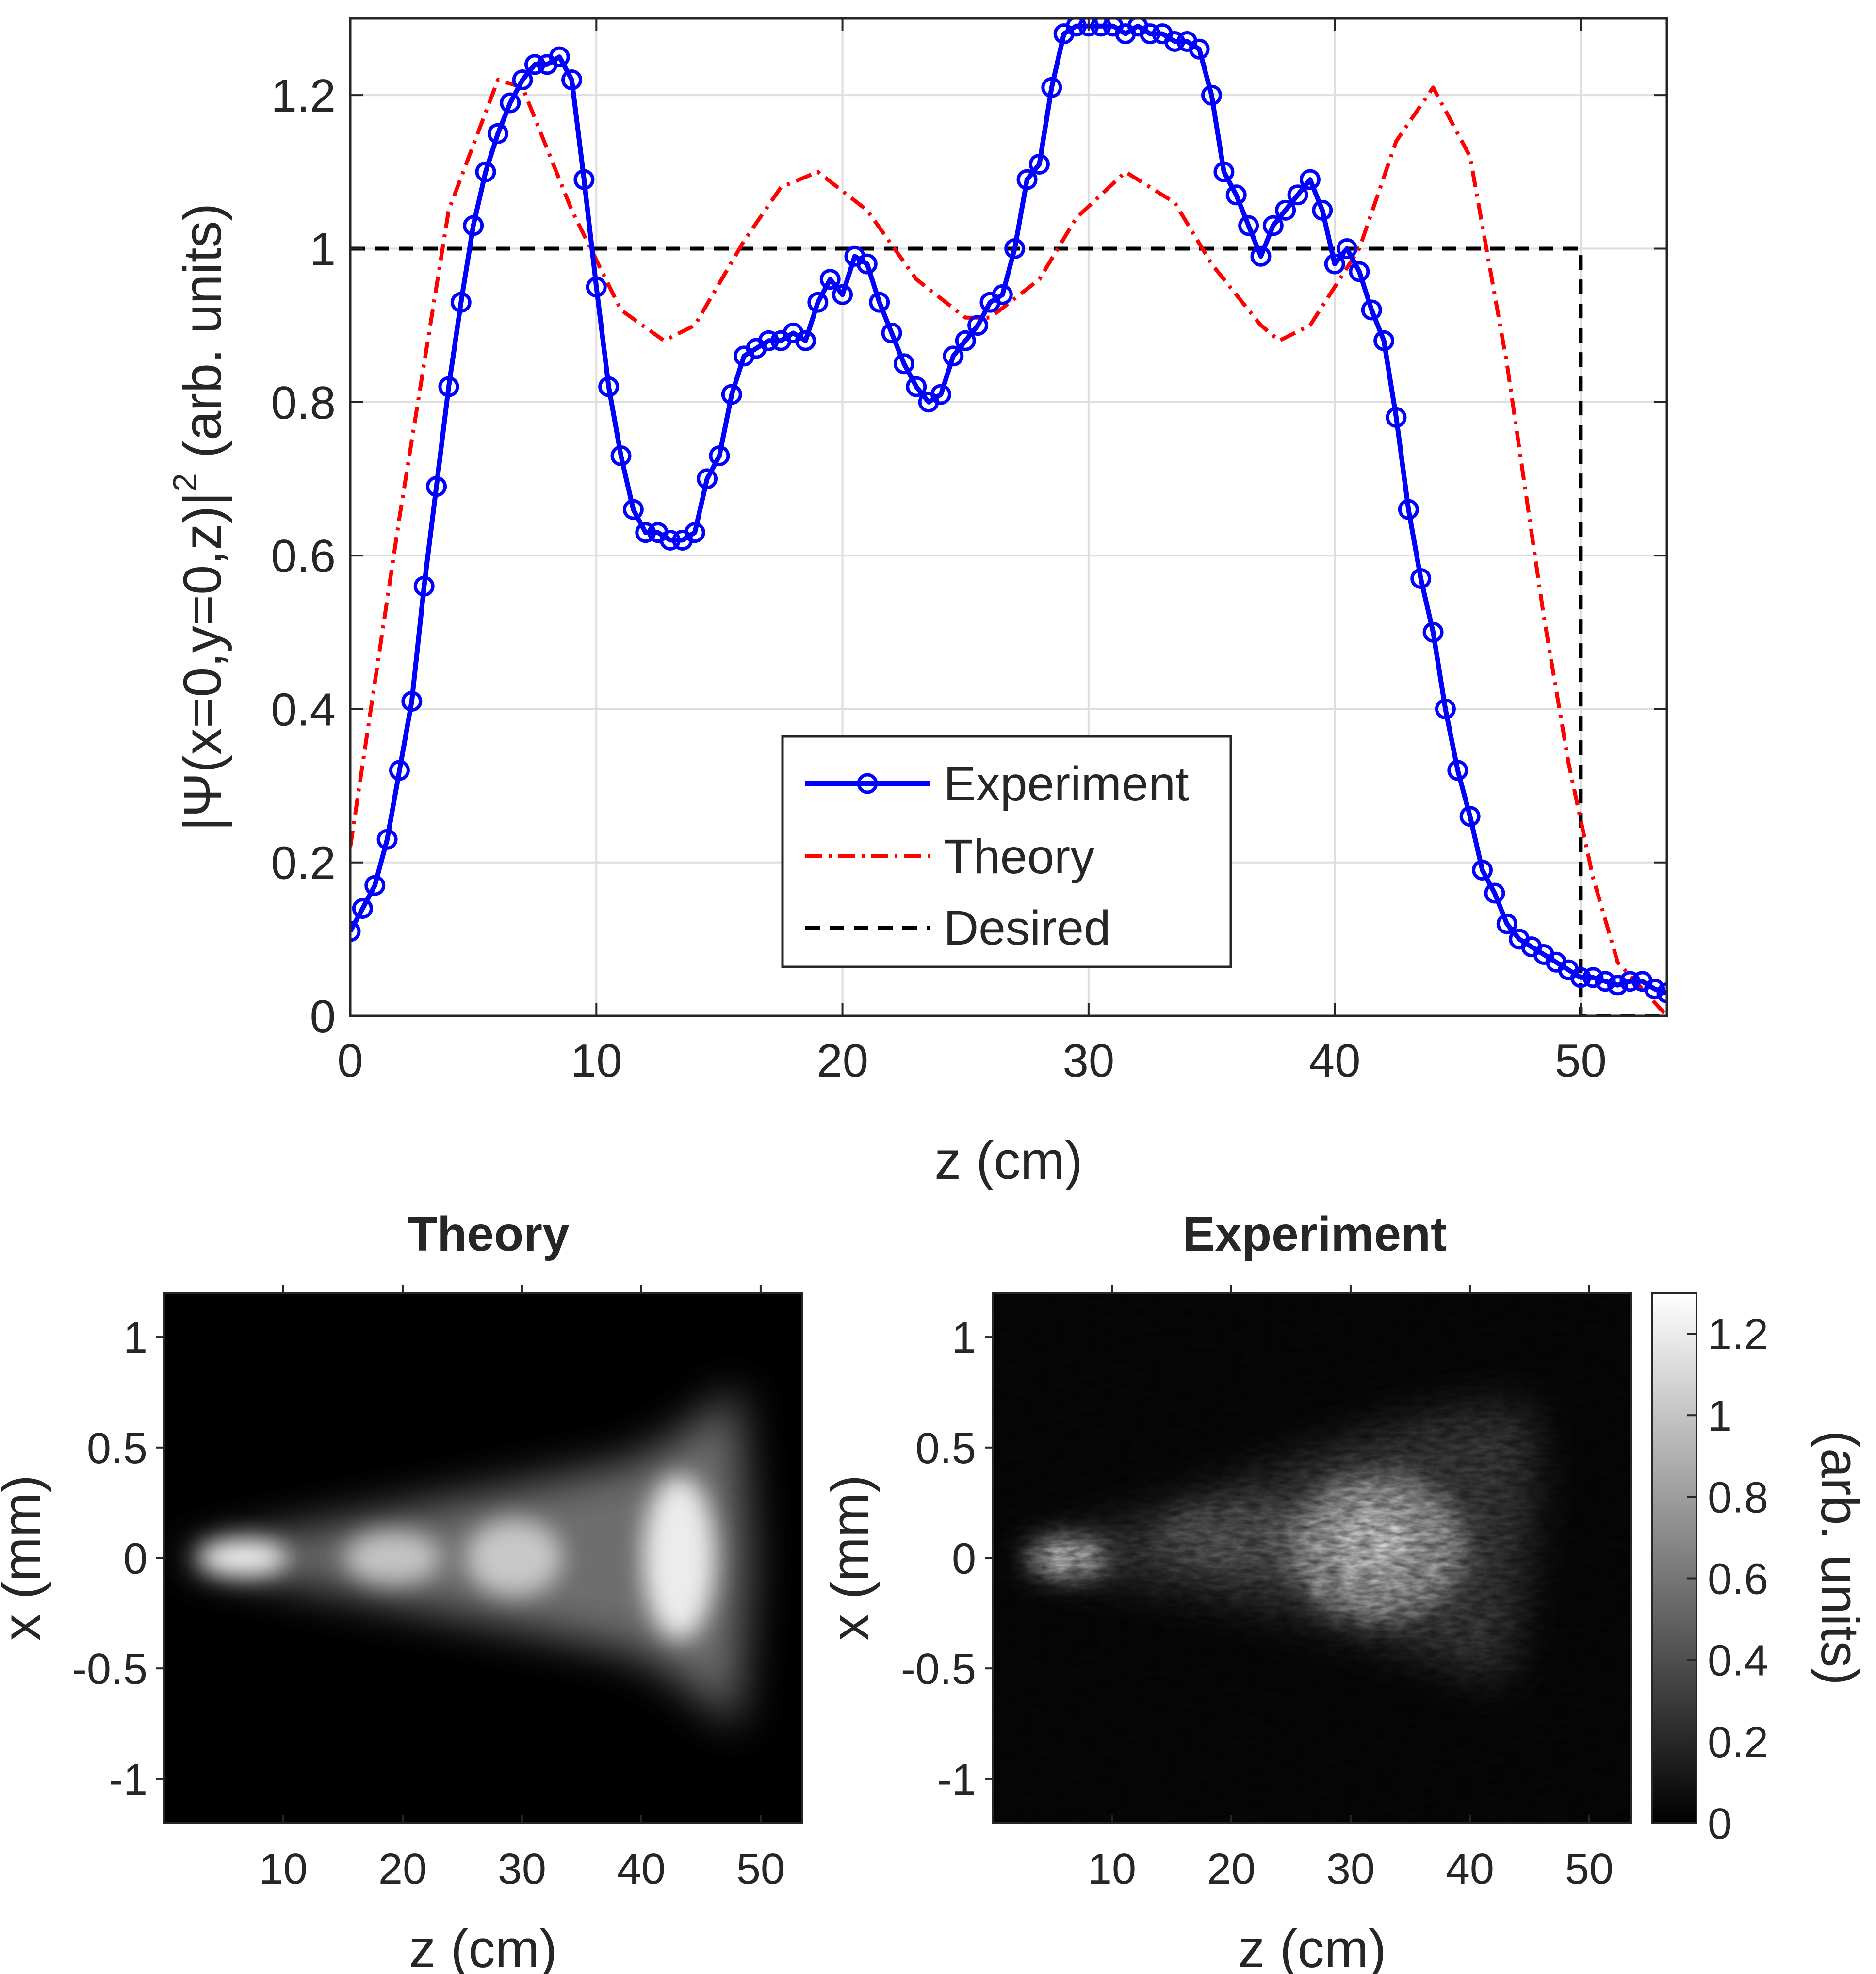 This screenshot has height=1974, width=1876. Describe the element at coordinates (1231, 1869) in the screenshot. I see `experiment-x-tick-label: 20` at that location.